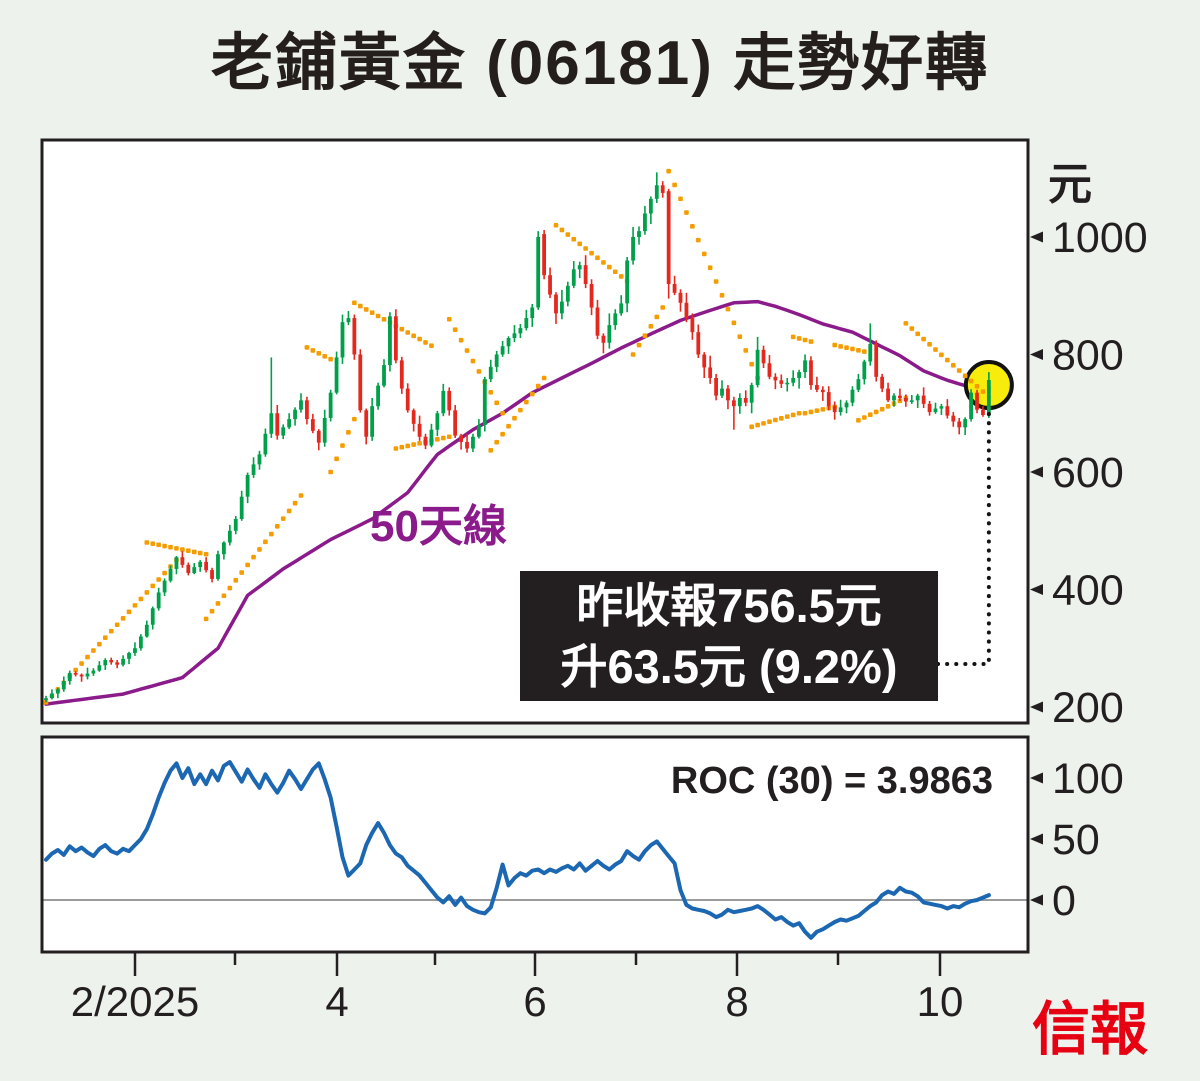 The image size is (1200, 1081). Describe the element at coordinates (1088, 473) in the screenshot. I see `price-tick-label: 600` at that location.